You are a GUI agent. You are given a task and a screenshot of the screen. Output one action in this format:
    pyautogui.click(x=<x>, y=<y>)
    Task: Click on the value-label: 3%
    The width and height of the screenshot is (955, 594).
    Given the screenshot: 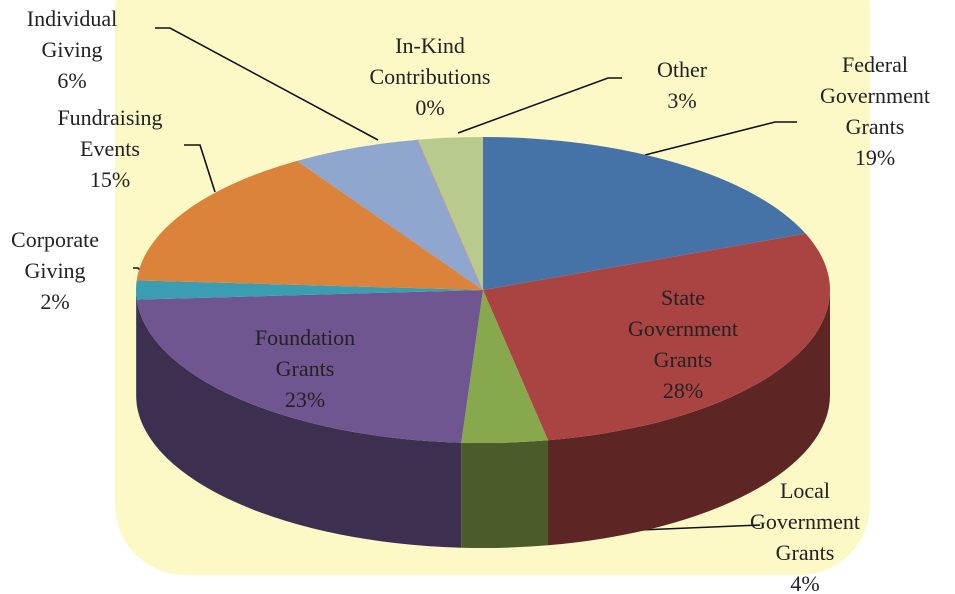 What is the action you would take?
    pyautogui.click(x=681, y=100)
    